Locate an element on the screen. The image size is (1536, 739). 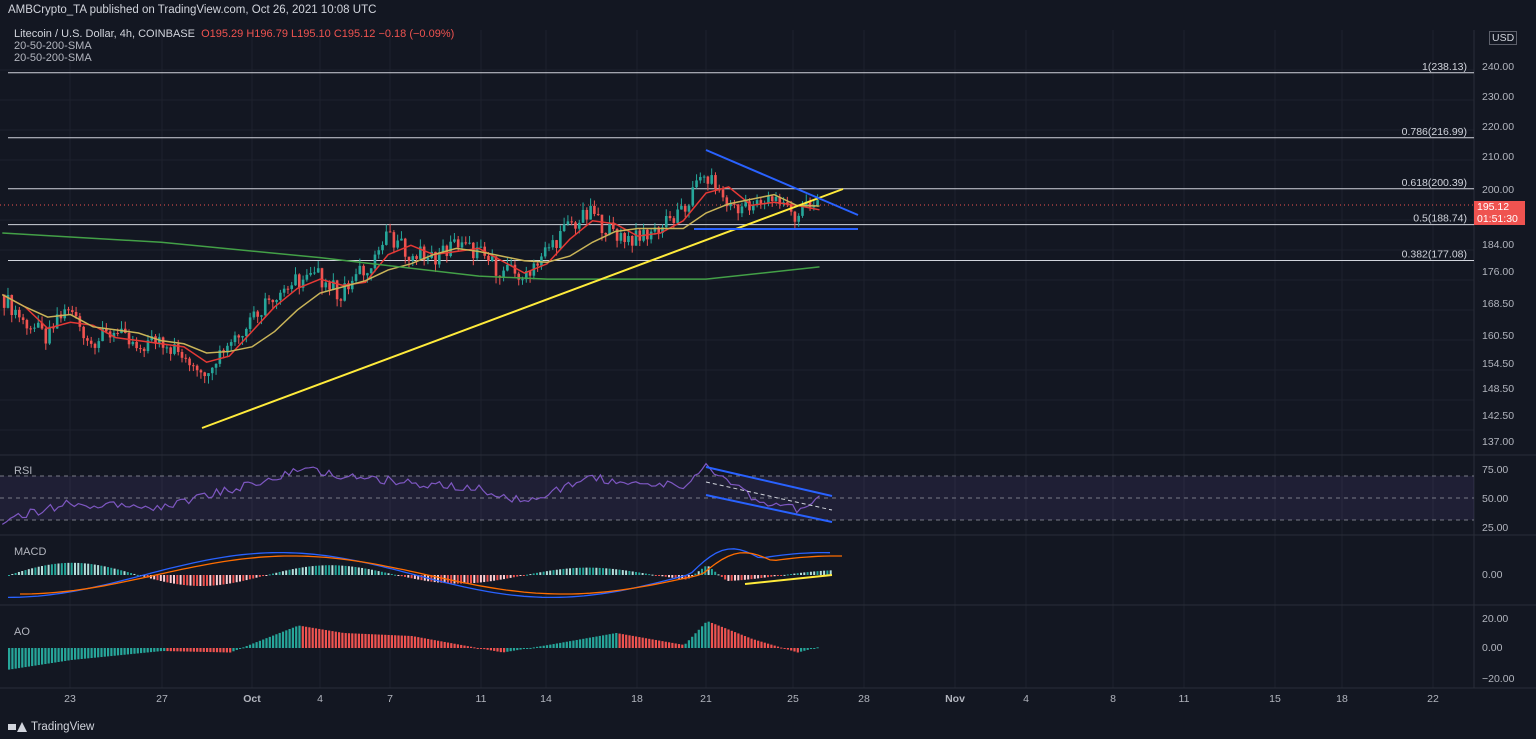
price-axis-label: 142.50 is located at coordinates (1498, 416).